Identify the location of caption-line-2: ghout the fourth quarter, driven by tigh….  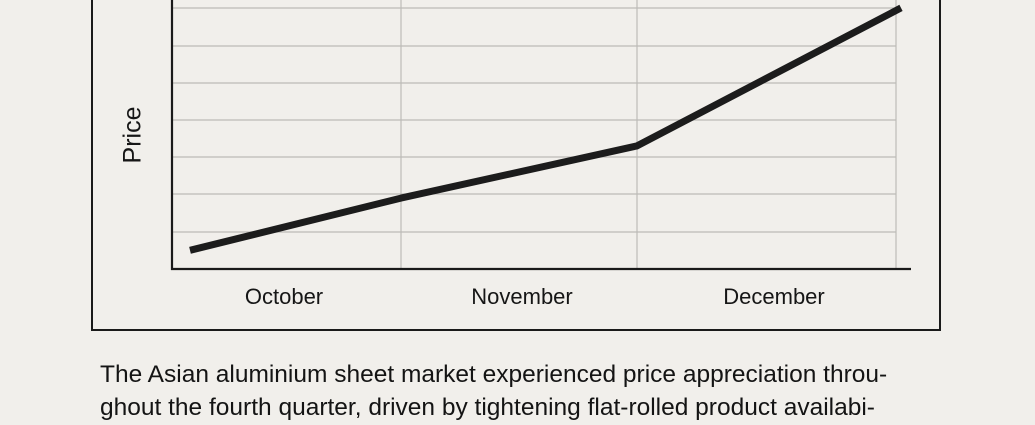
(487, 407).